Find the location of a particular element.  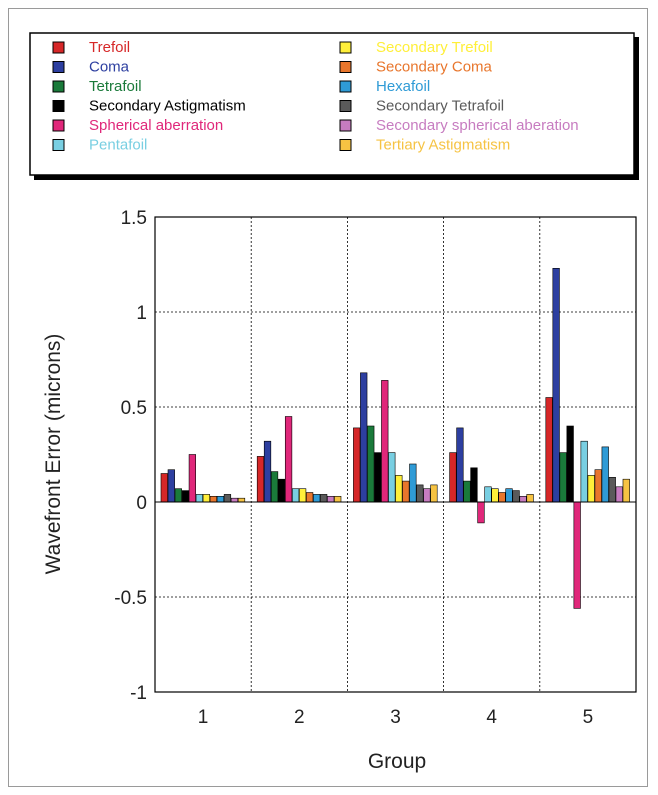

legend-label-coma: Coma is located at coordinates (109, 67).